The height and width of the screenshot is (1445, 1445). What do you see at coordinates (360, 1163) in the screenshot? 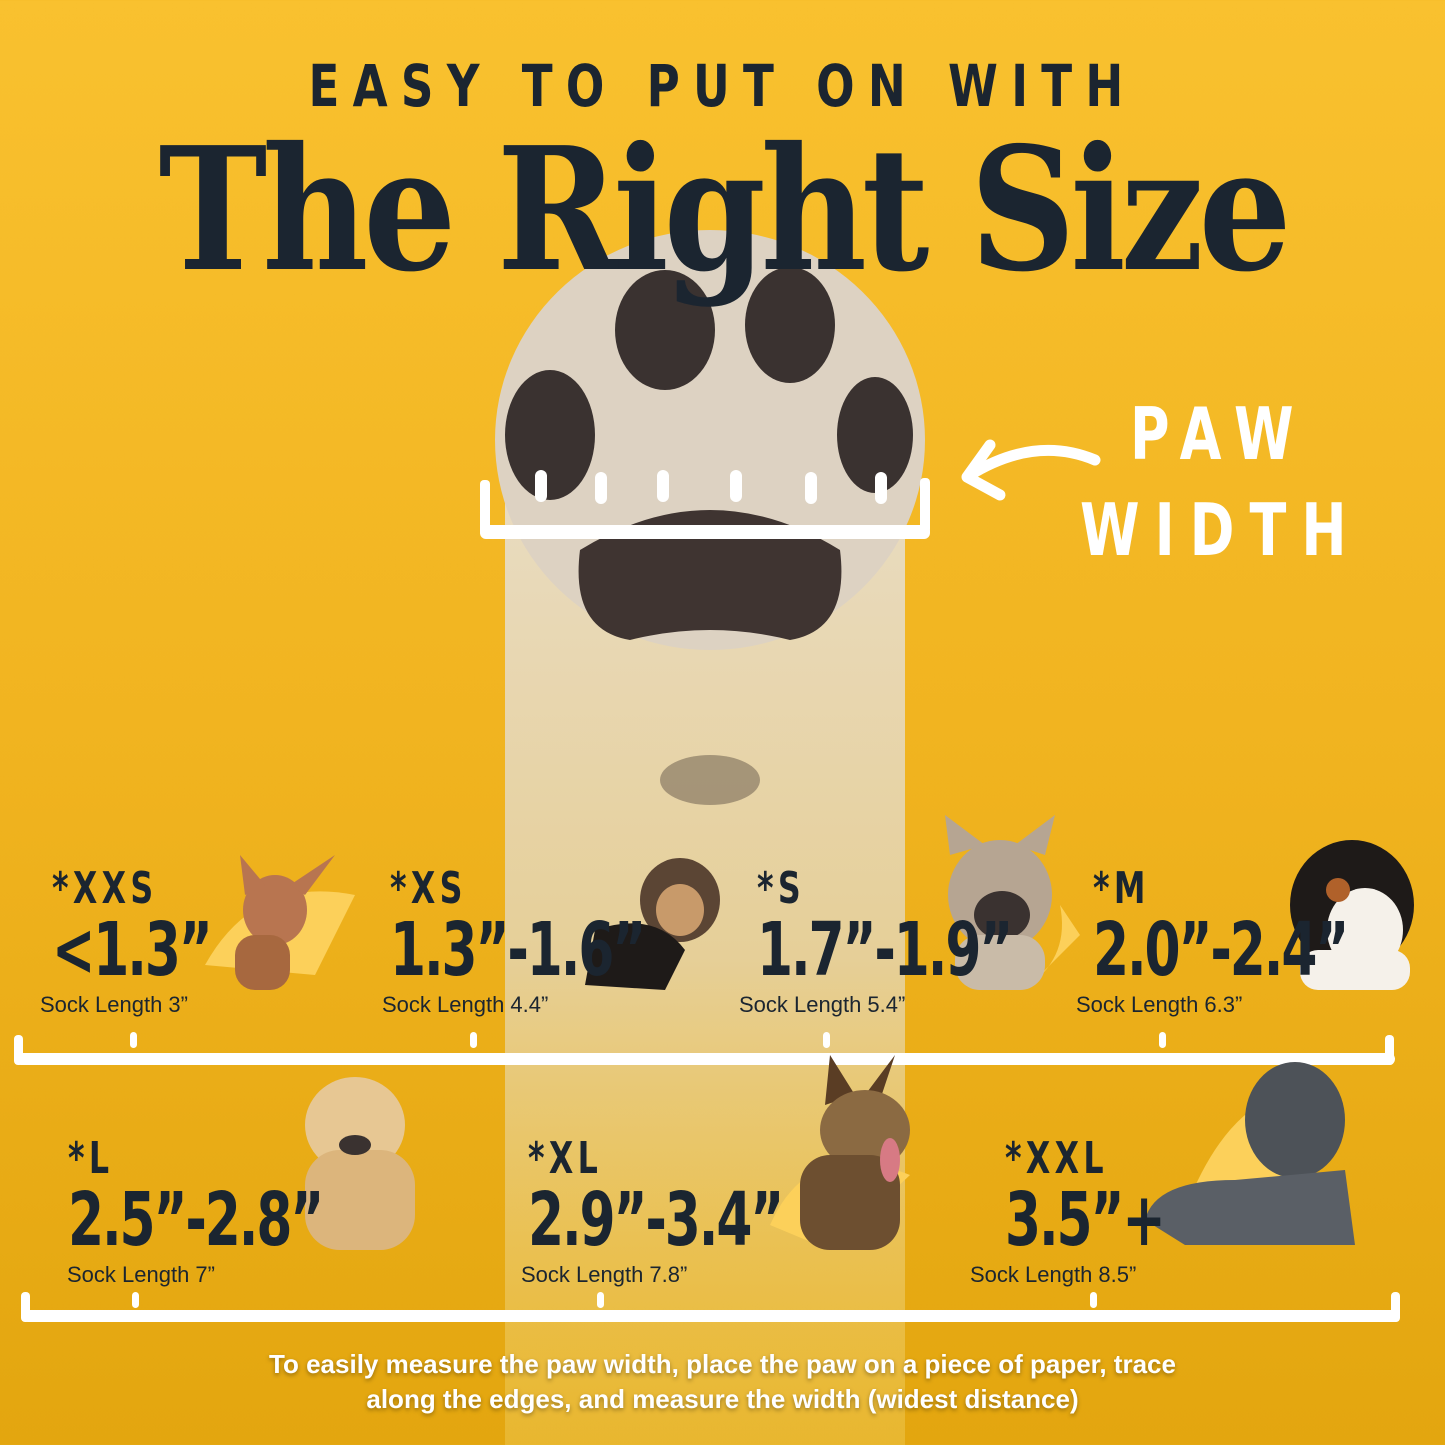
I see `golden-retriever-image` at bounding box center [360, 1163].